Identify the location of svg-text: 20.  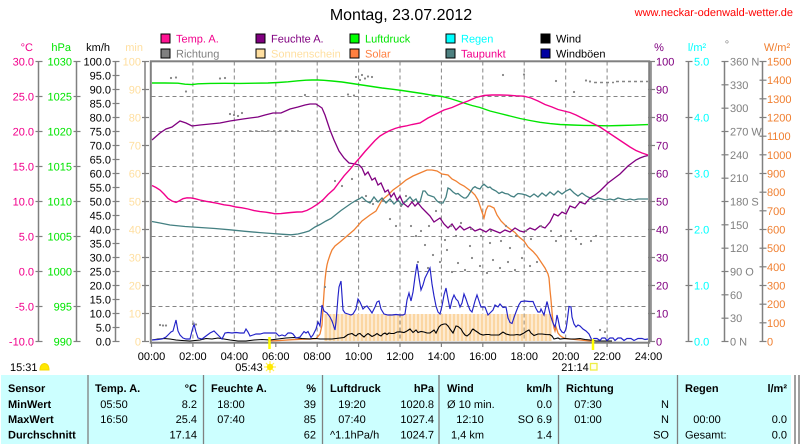
(662, 287).